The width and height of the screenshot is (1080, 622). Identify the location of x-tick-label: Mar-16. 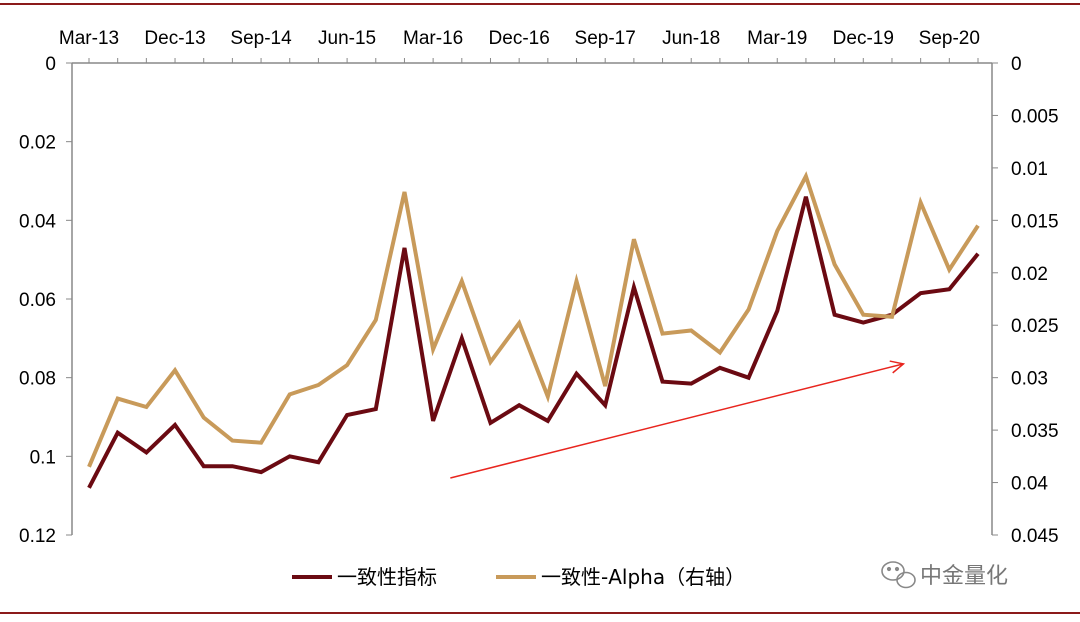
(433, 38).